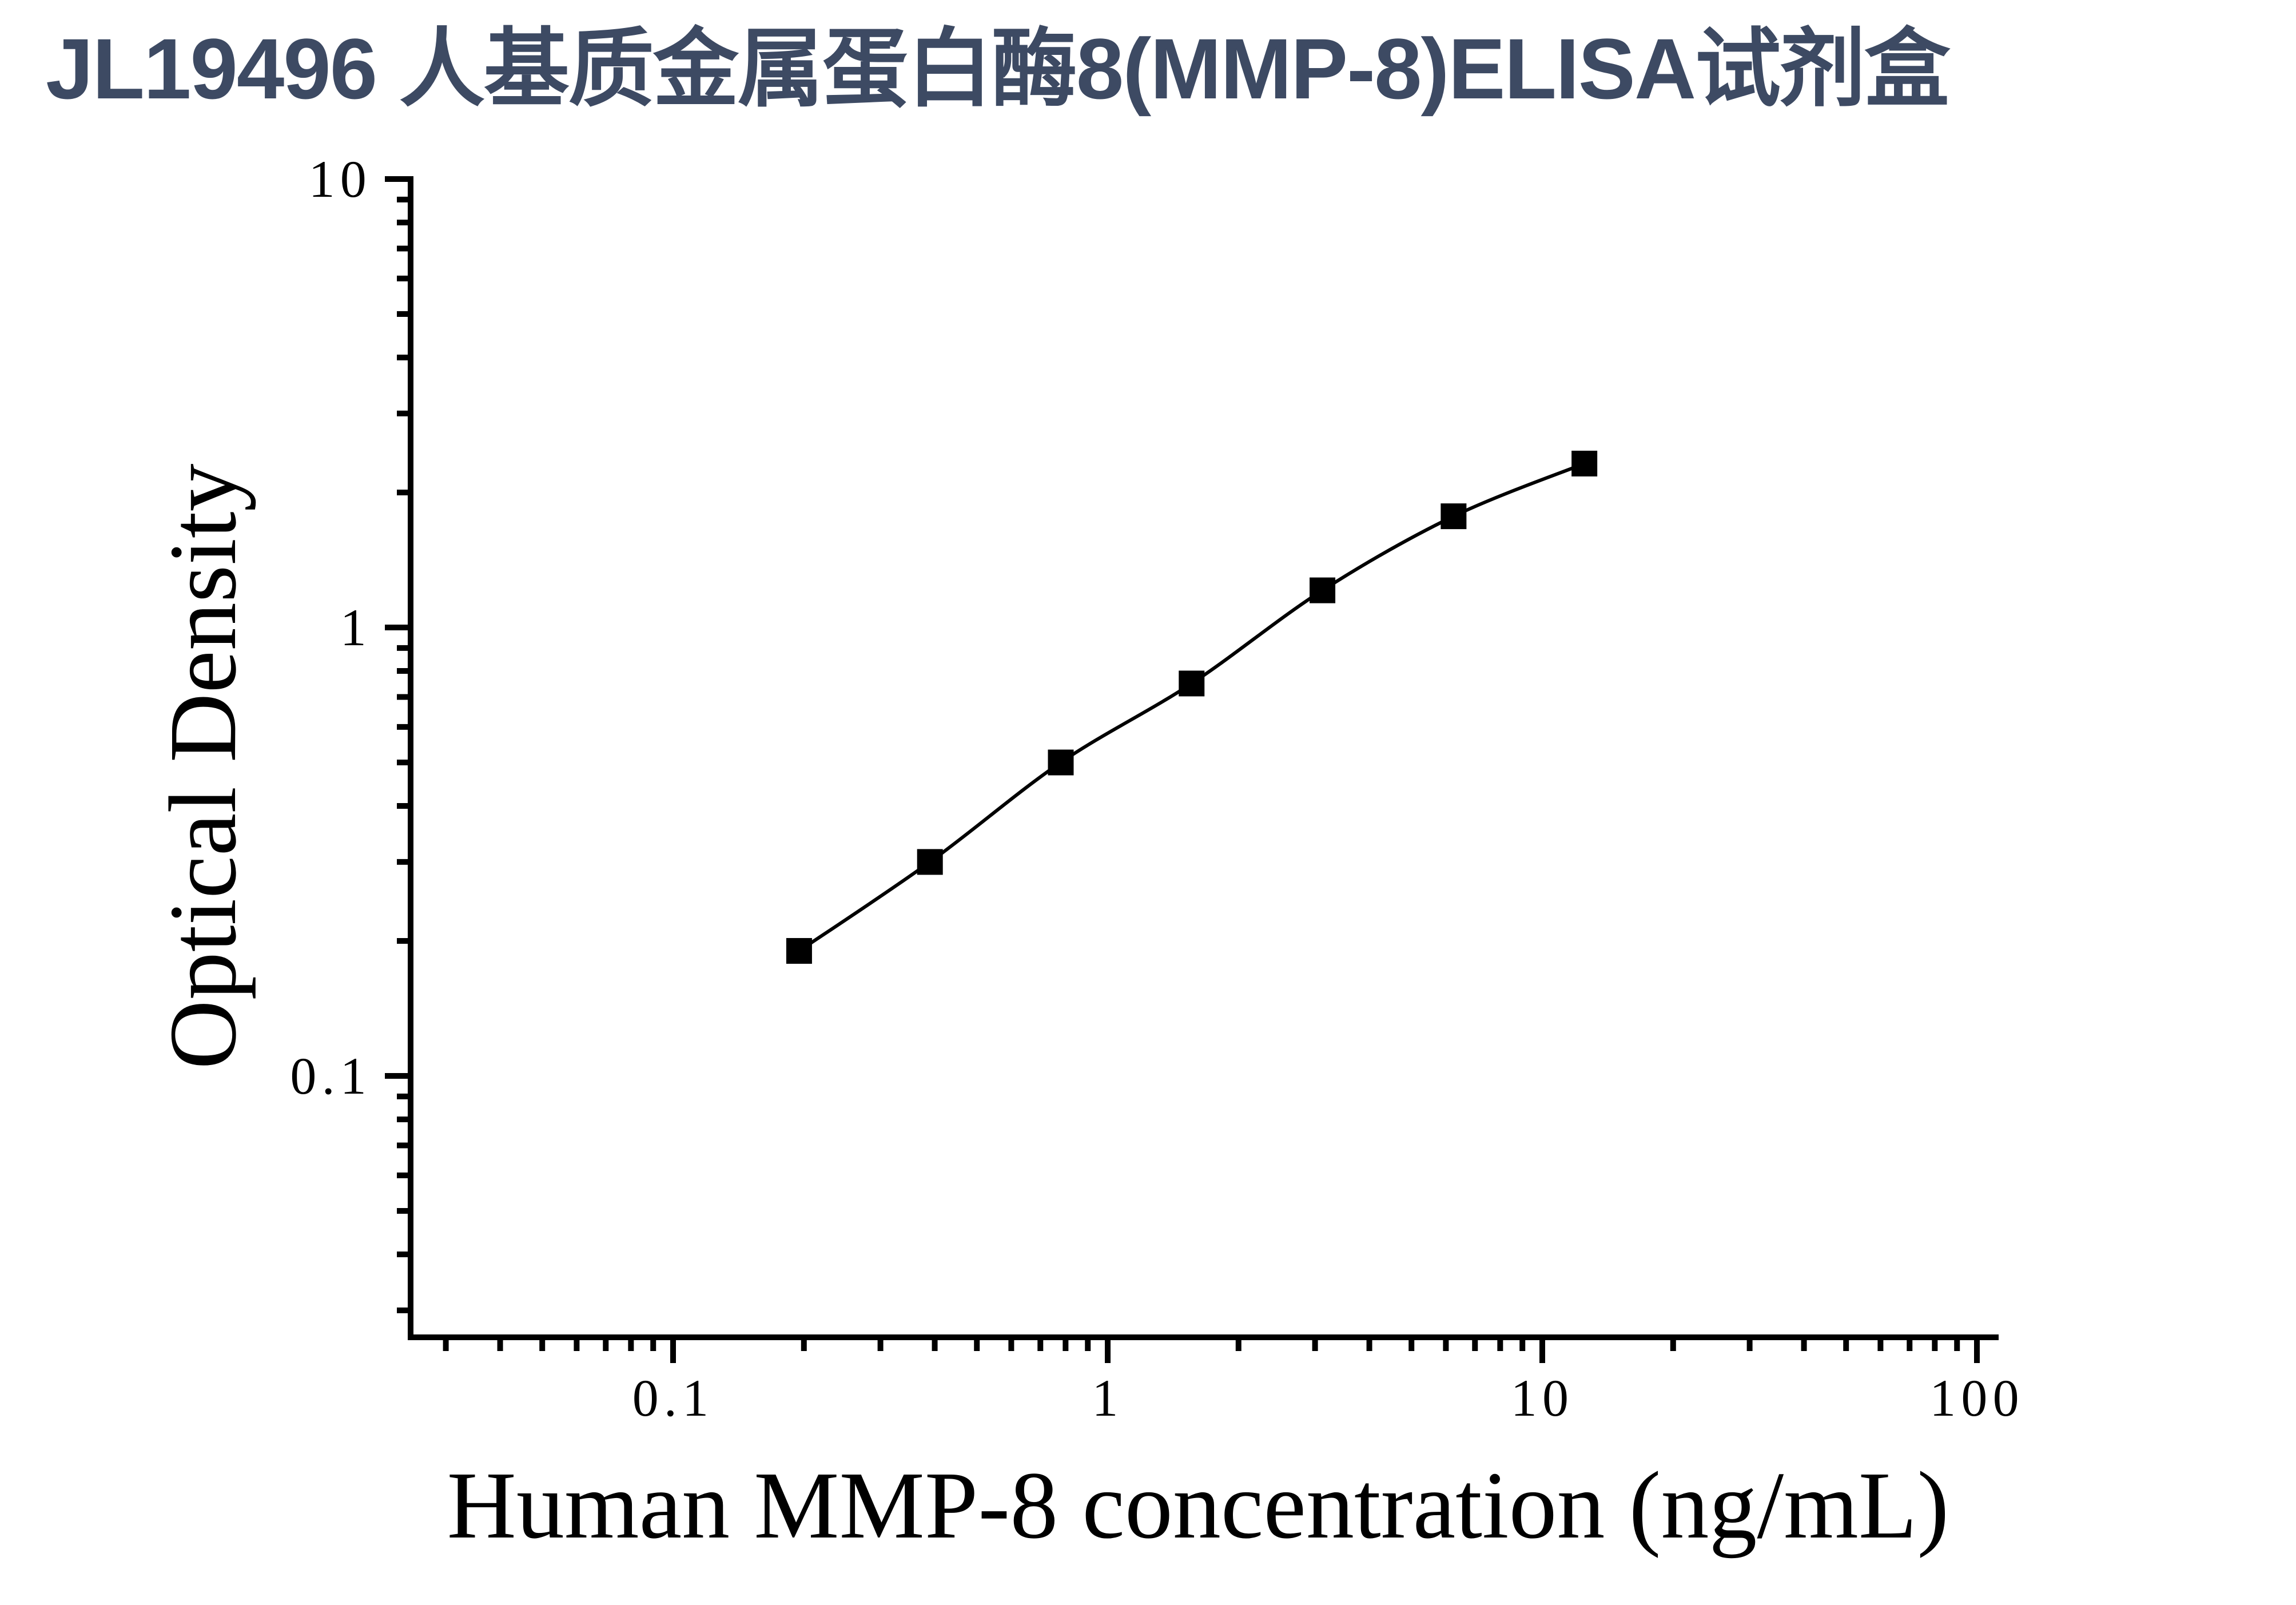 Image resolution: width=2296 pixels, height=1605 pixels. Describe the element at coordinates (340, 179) in the screenshot. I see `y-tick-label: 10` at that location.